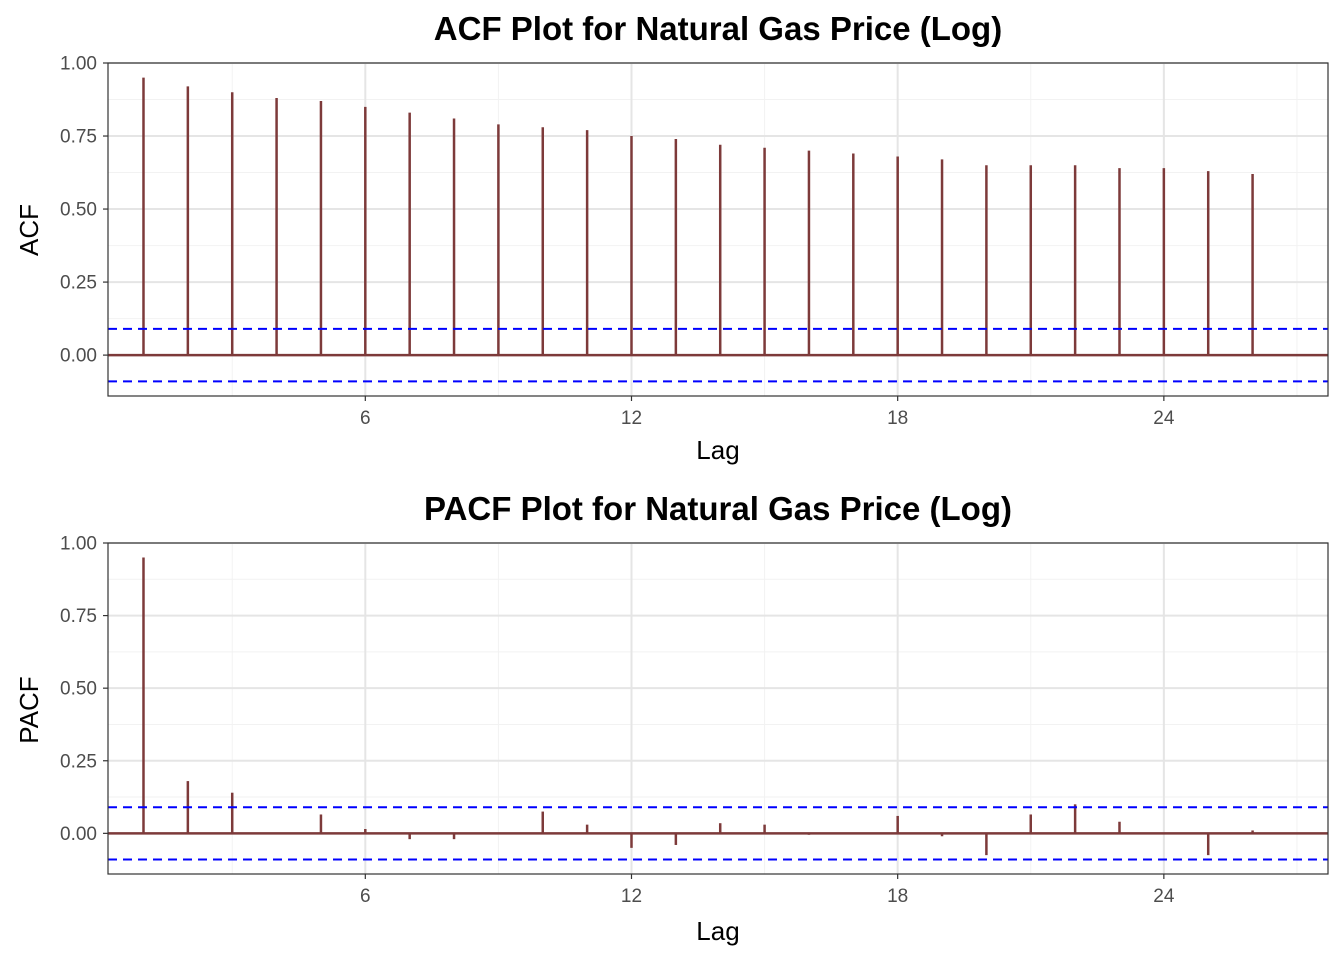 This screenshot has height=960, width=1344. Describe the element at coordinates (78, 283) in the screenshot. I see `acf-y-tick-label: 0.25` at that location.